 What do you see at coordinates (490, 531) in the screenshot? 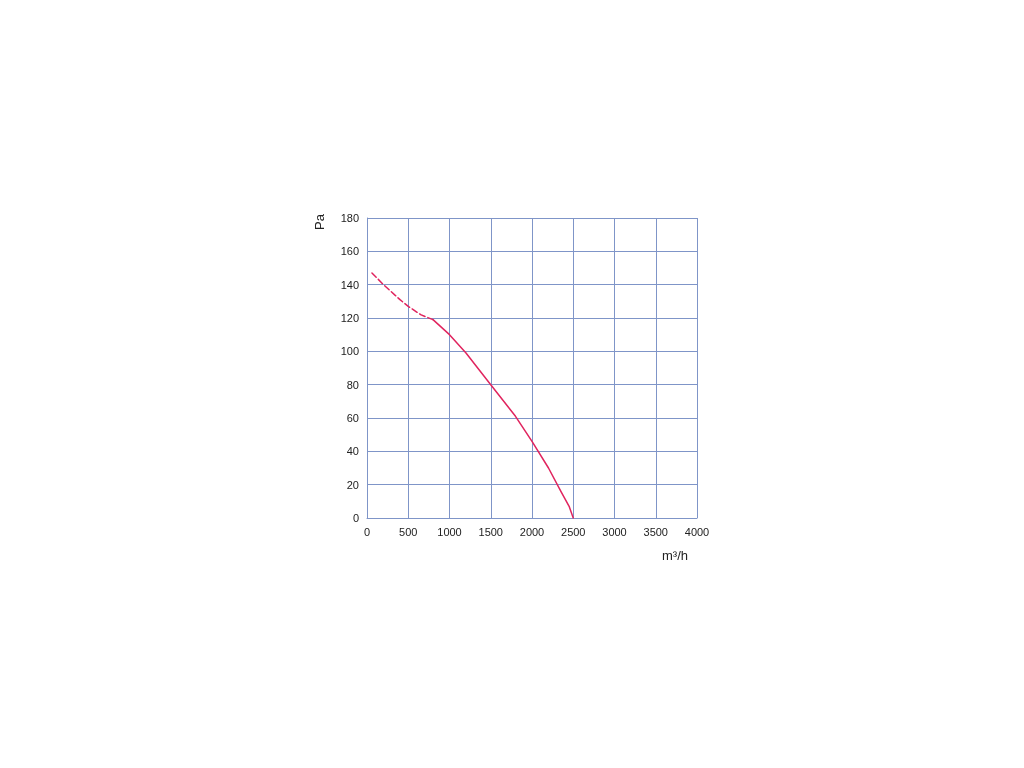
I see `x-tick-label: 1500` at bounding box center [490, 531].